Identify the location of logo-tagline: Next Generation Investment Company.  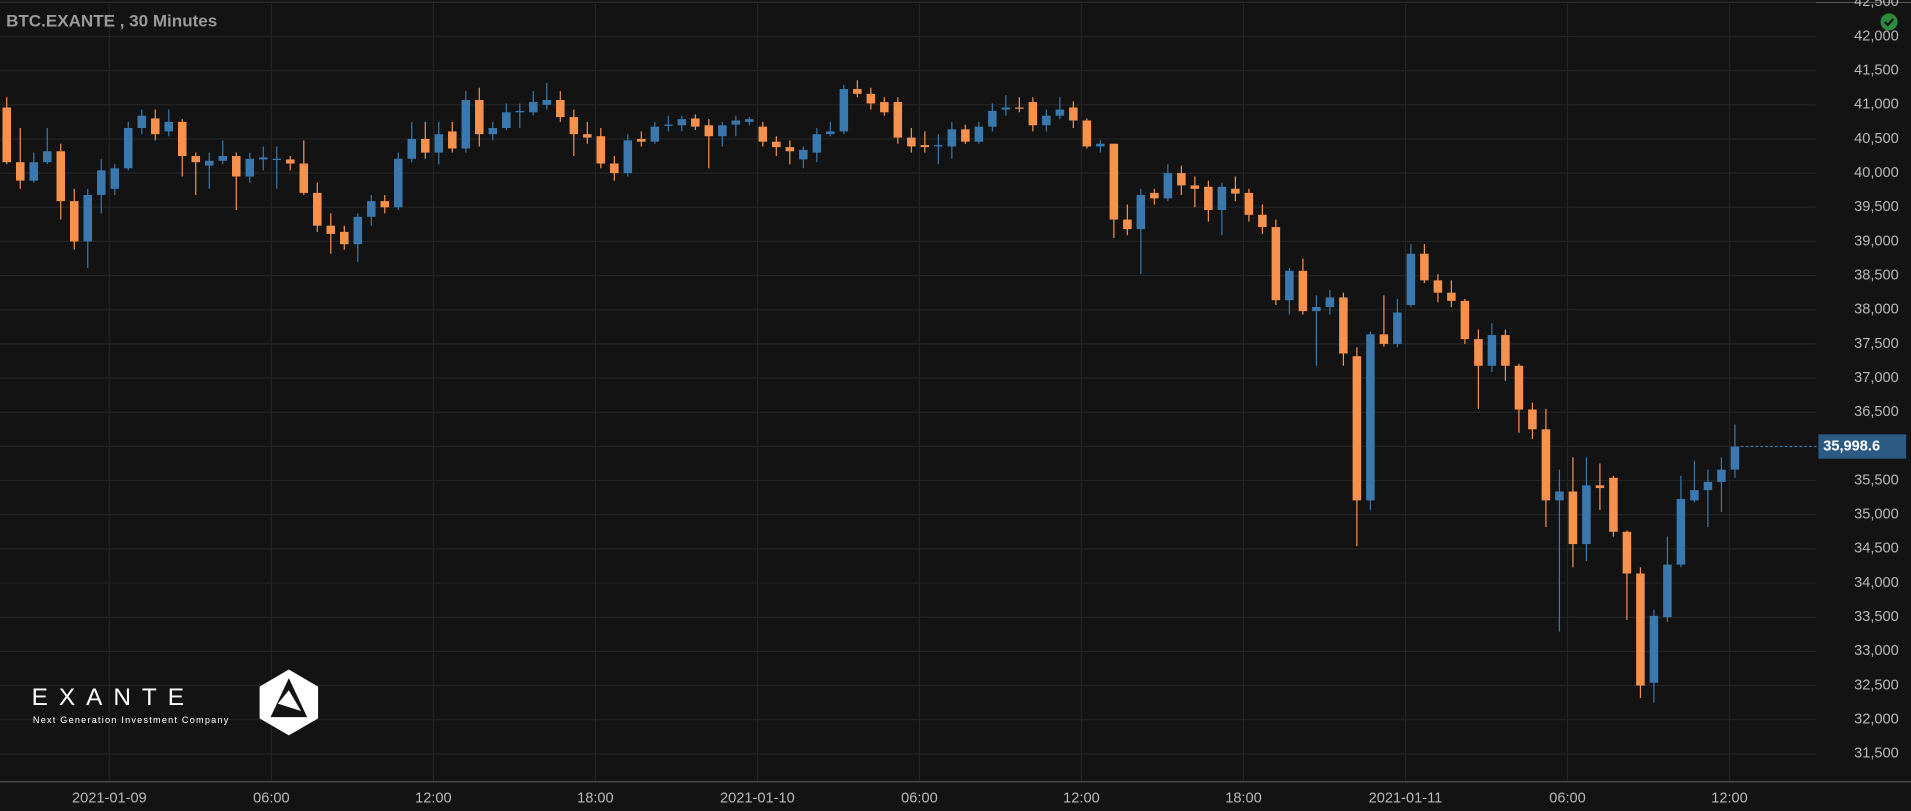
(131, 720).